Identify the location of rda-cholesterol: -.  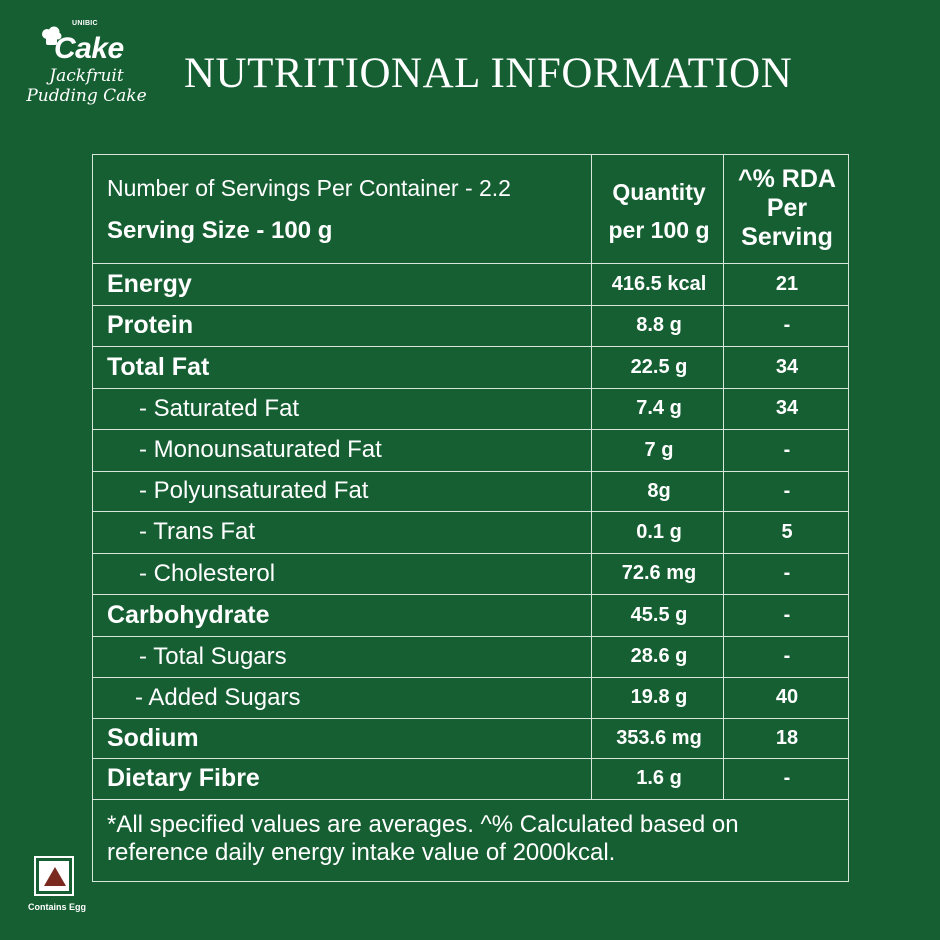
(787, 573).